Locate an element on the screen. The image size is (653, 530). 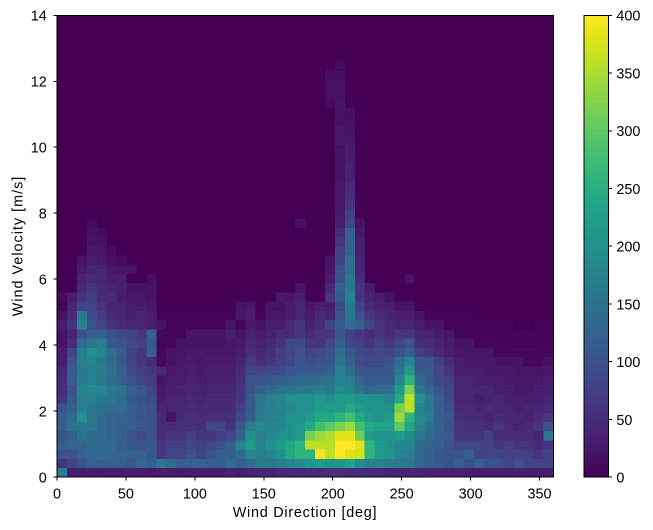
svg-text: 10 is located at coordinates (39, 149).